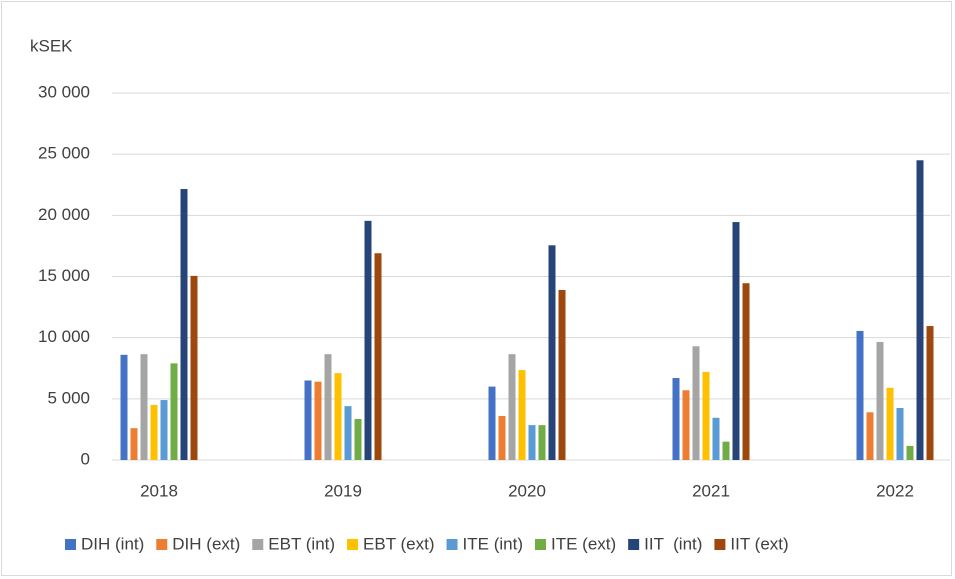  What do you see at coordinates (493, 543) in the screenshot?
I see `legend-label: ITE (int)` at bounding box center [493, 543].